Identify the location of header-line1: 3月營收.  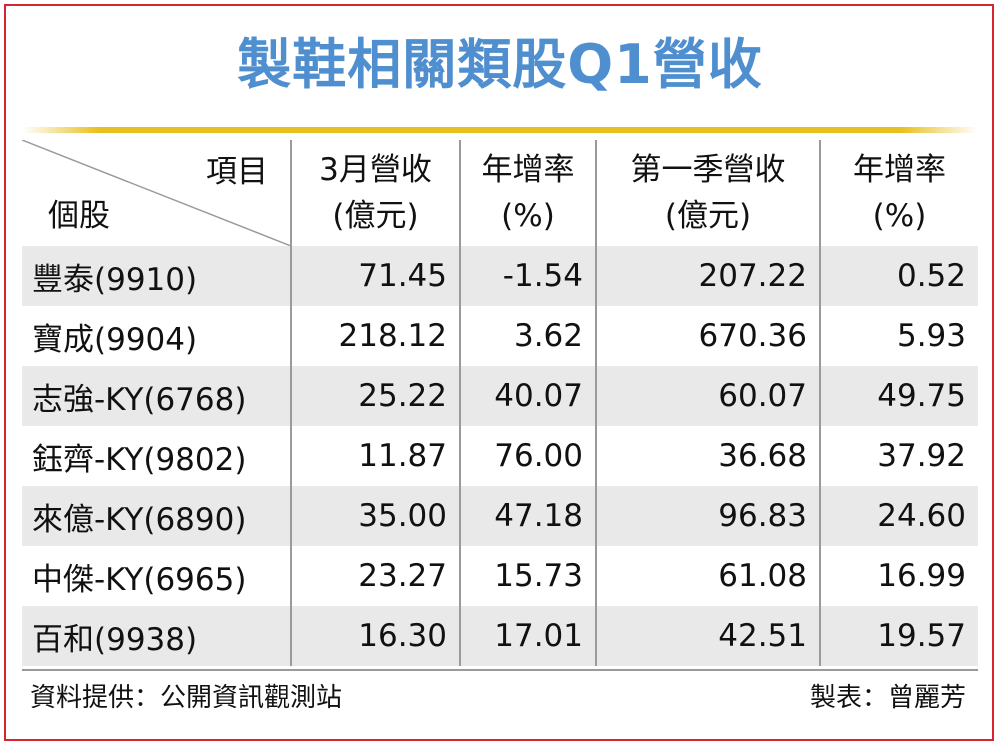
(375, 170).